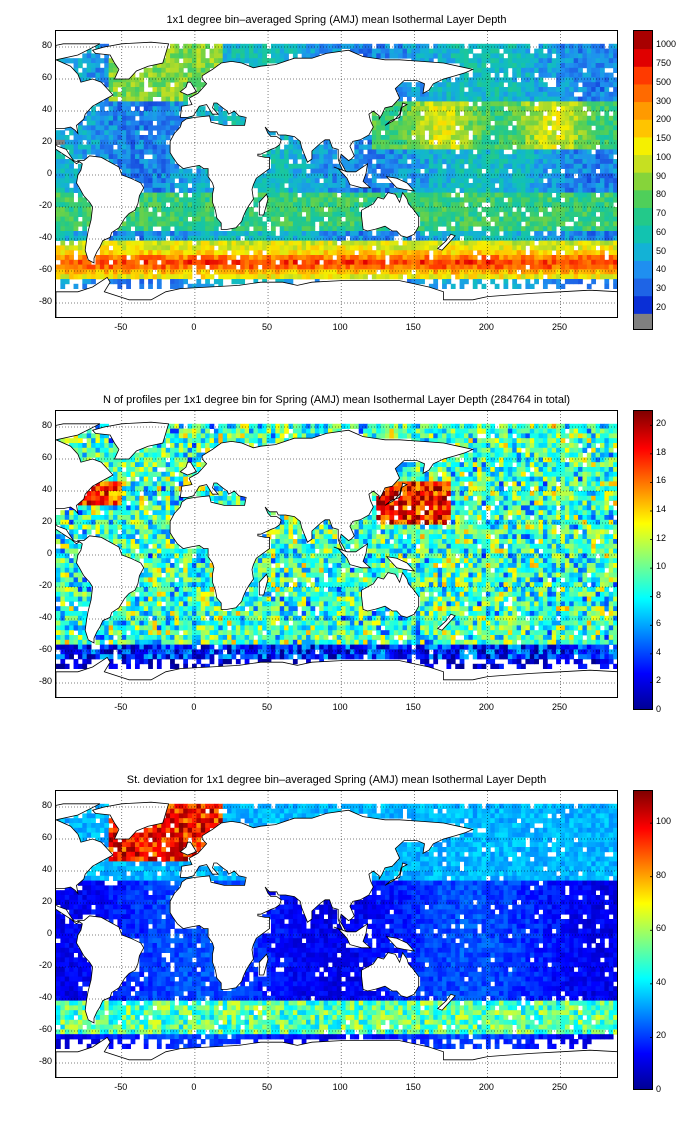 The height and width of the screenshot is (1140, 696). What do you see at coordinates (659, 680) in the screenshot?
I see `colorbar-tick-label: 2` at bounding box center [659, 680].